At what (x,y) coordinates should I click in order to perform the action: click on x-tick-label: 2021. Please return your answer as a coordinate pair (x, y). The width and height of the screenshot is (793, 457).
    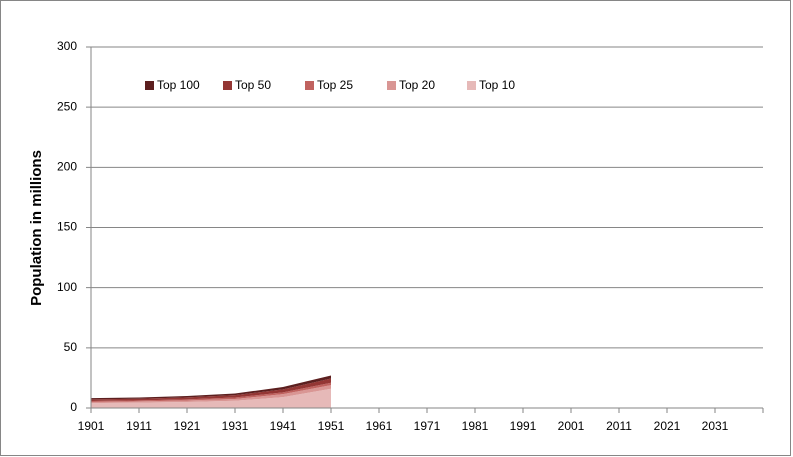
    Looking at the image, I should click on (667, 426).